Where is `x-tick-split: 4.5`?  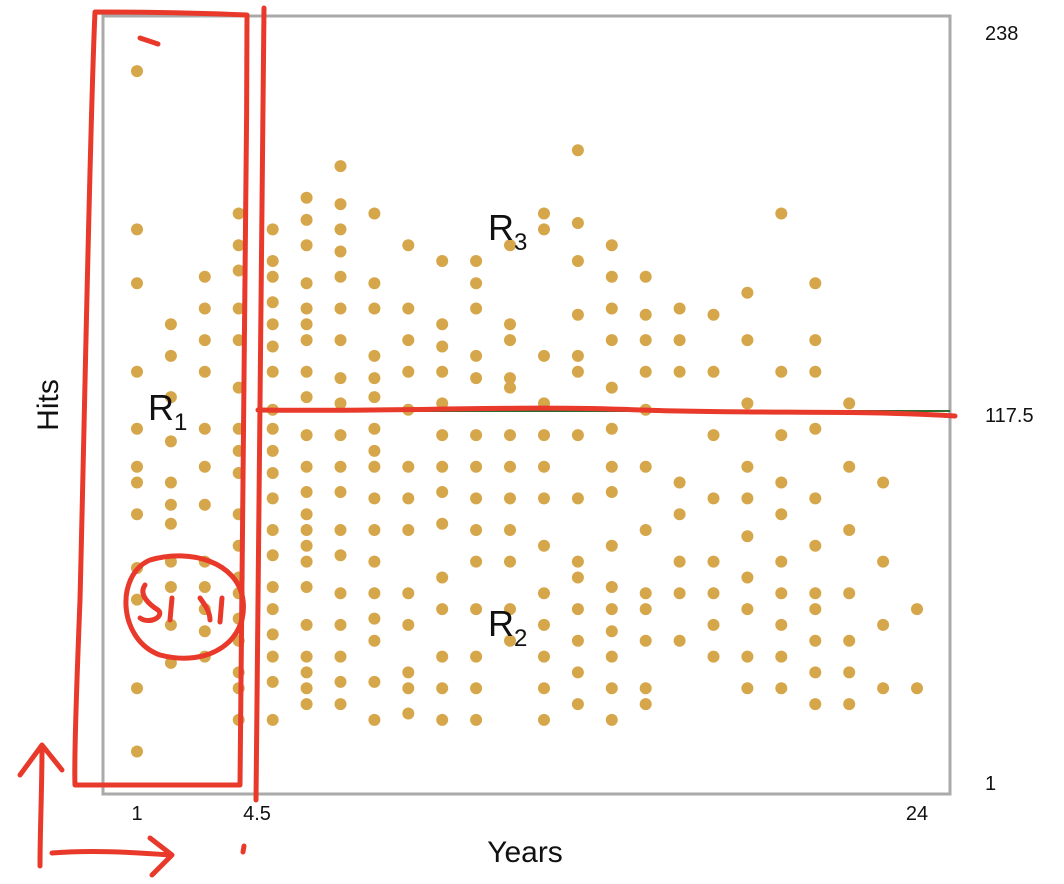
x-tick-split: 4.5 is located at coordinates (257, 814).